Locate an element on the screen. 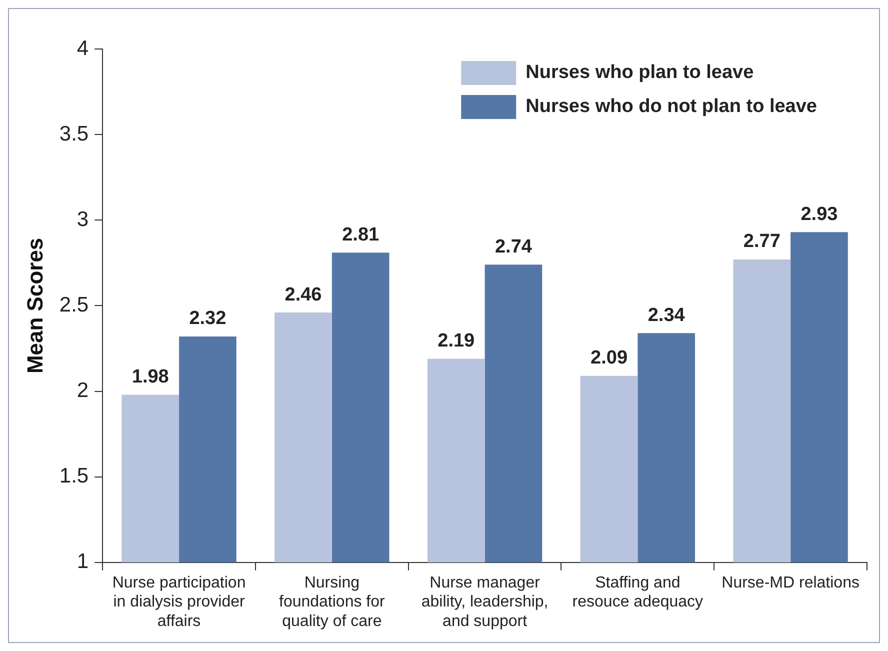 The image size is (888, 651). y-tick-label: 4 is located at coordinates (82, 48).